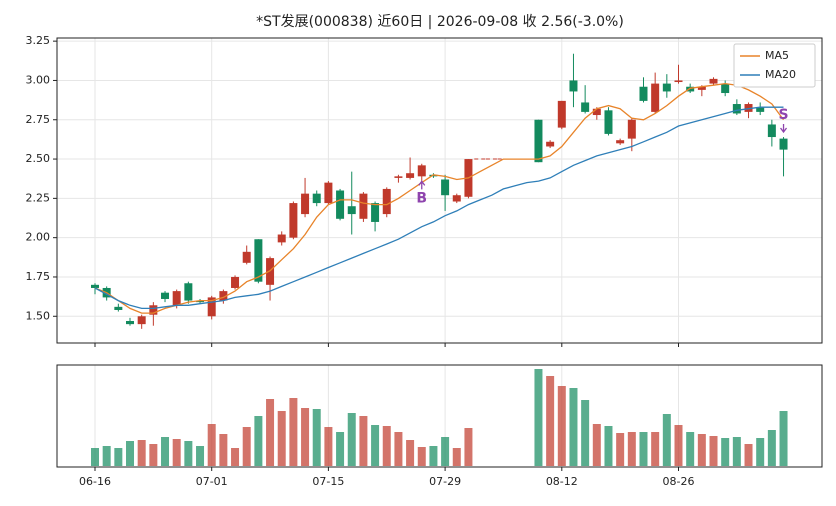  Describe the element at coordinates (562, 481) in the screenshot. I see `x-tick-label: 08-12` at that location.